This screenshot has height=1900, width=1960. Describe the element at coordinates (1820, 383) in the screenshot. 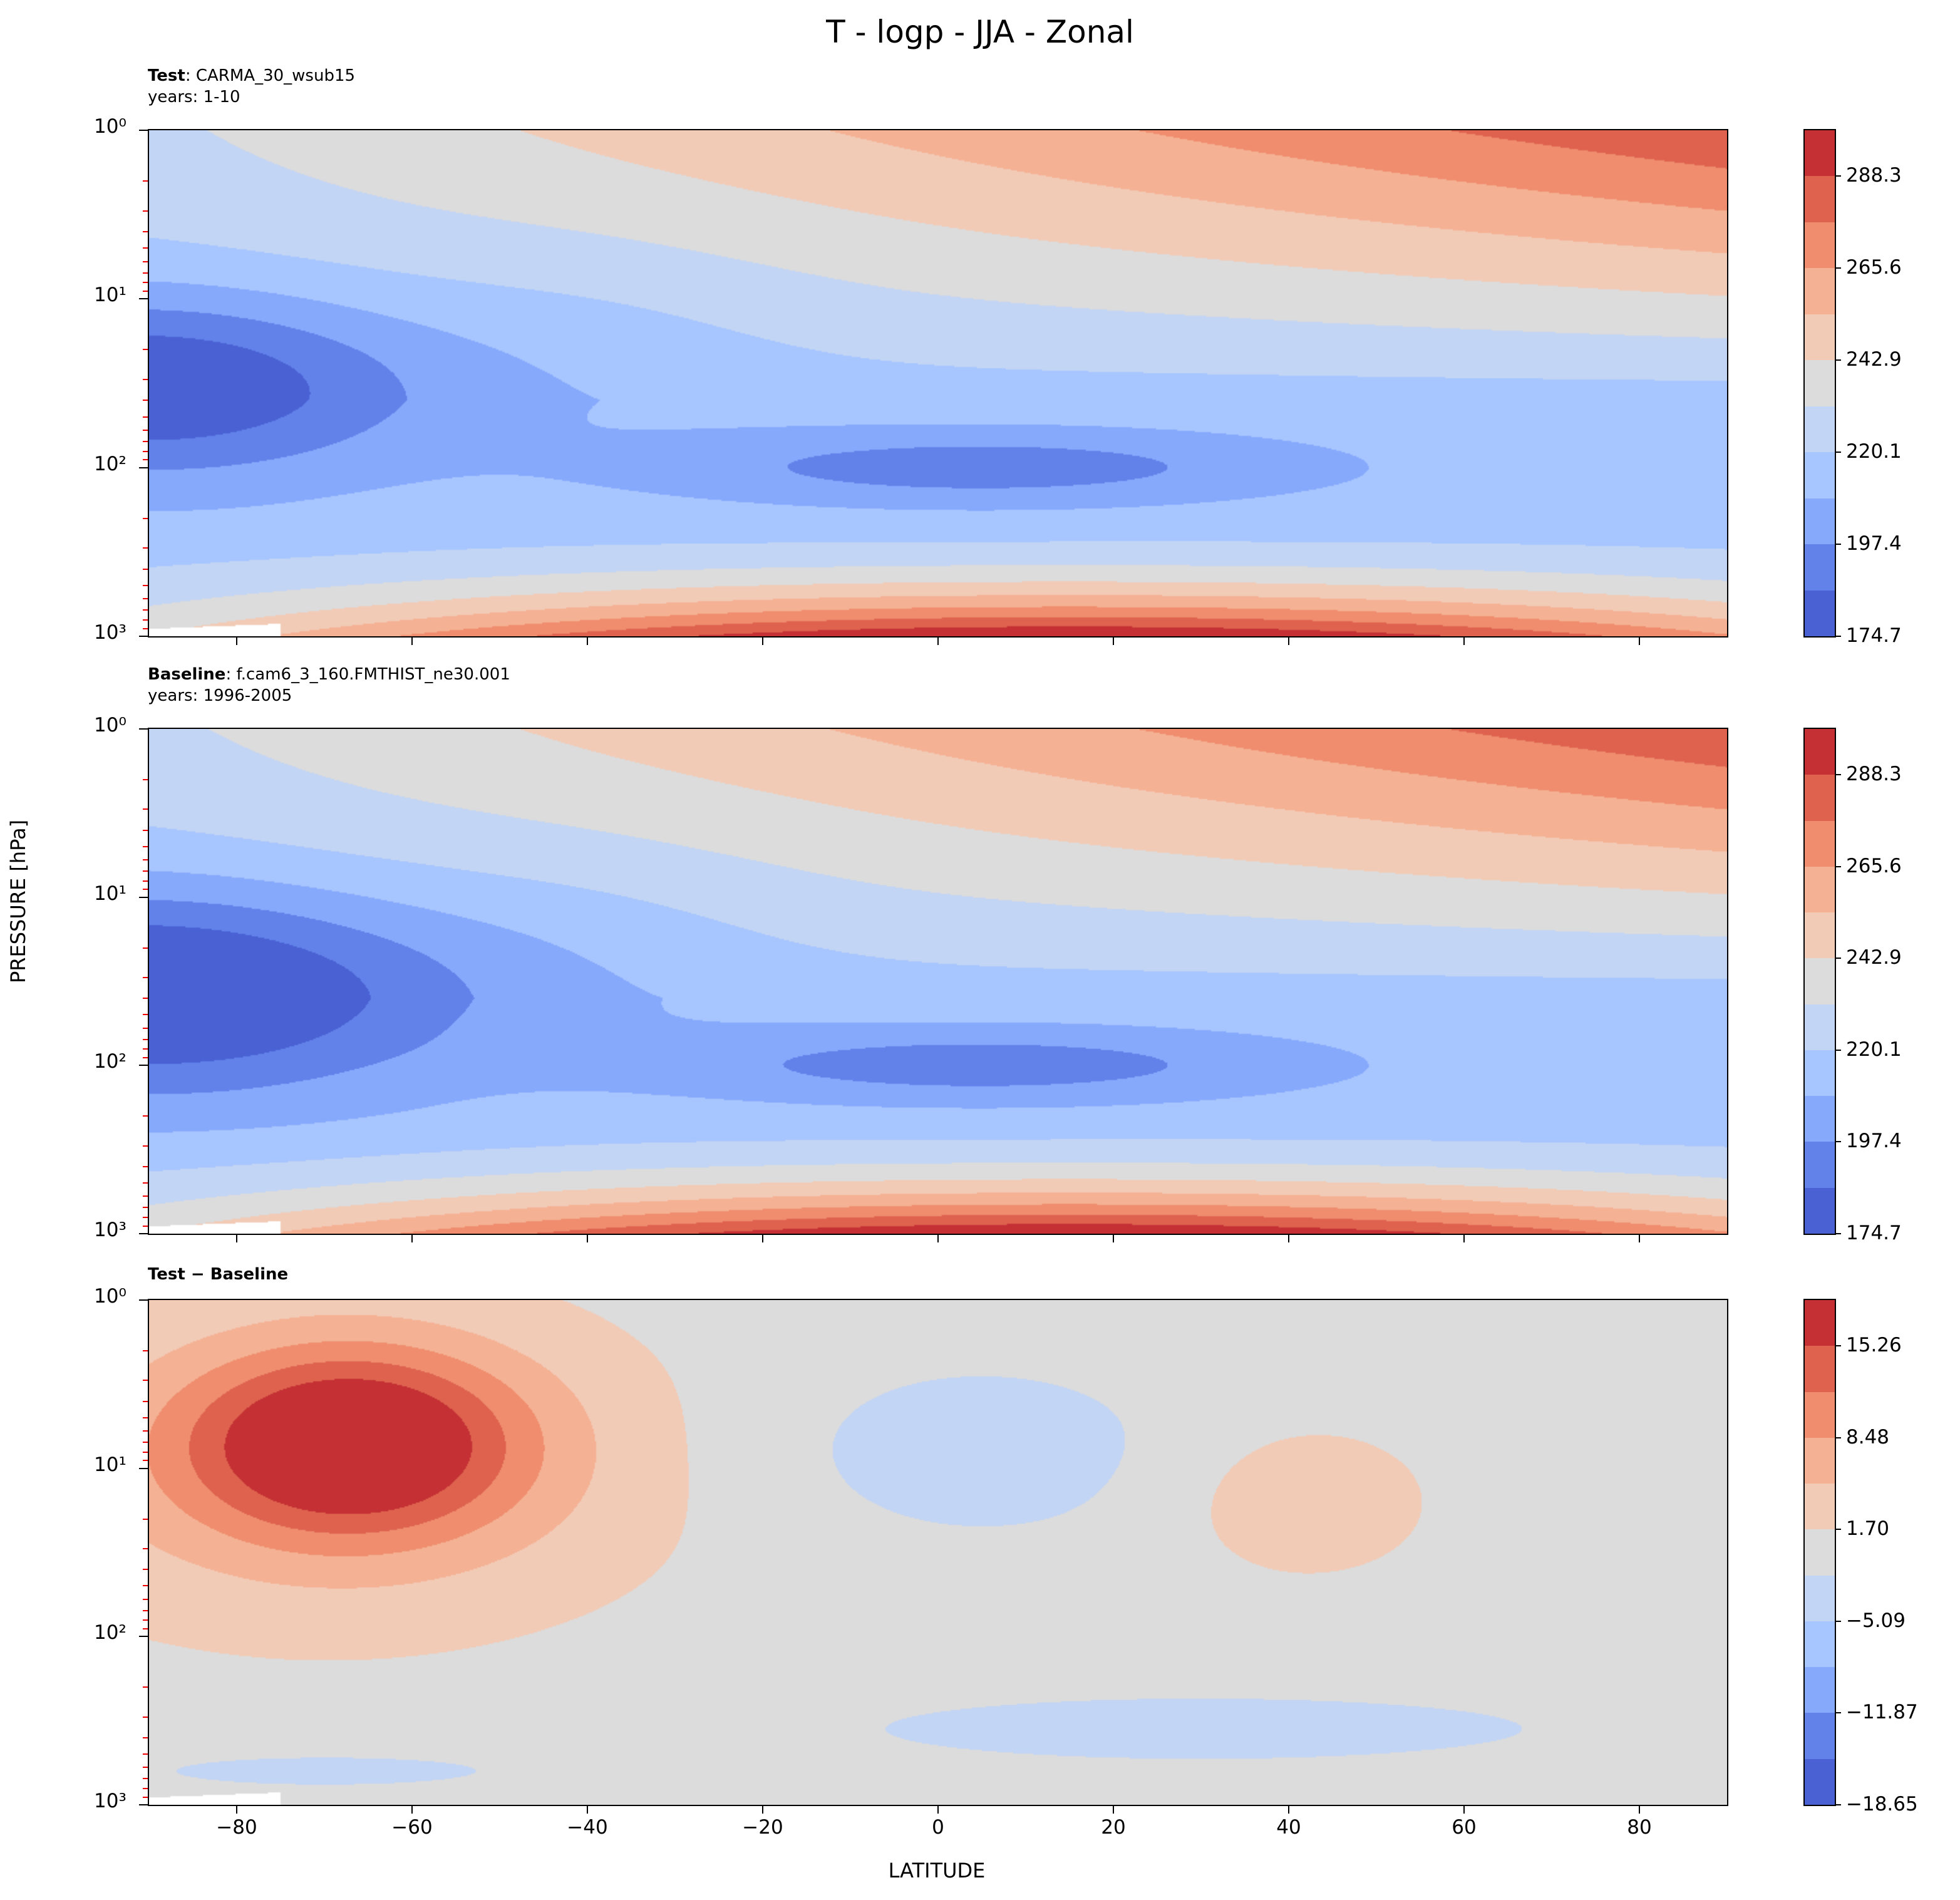

I see `test-colorbar` at that location.